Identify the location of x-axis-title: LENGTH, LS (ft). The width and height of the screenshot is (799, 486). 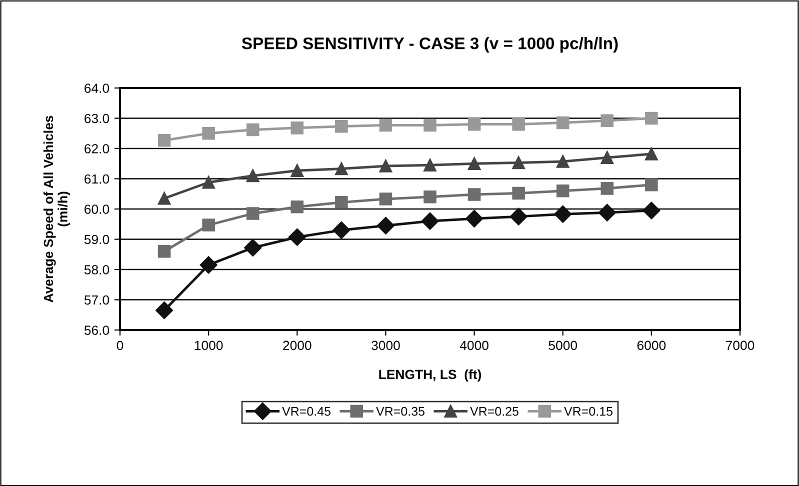
(430, 375).